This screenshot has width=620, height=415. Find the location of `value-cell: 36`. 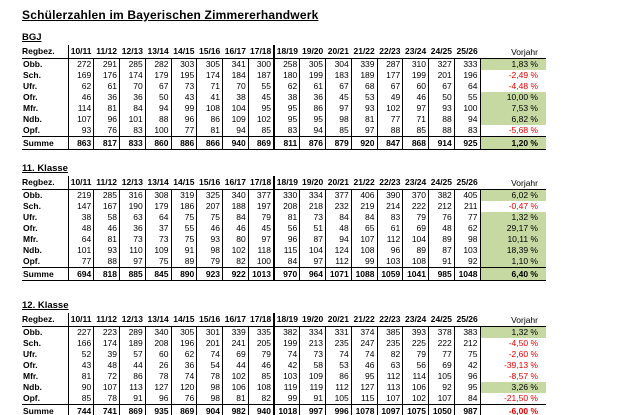

value-cell: 36 is located at coordinates (132, 97).